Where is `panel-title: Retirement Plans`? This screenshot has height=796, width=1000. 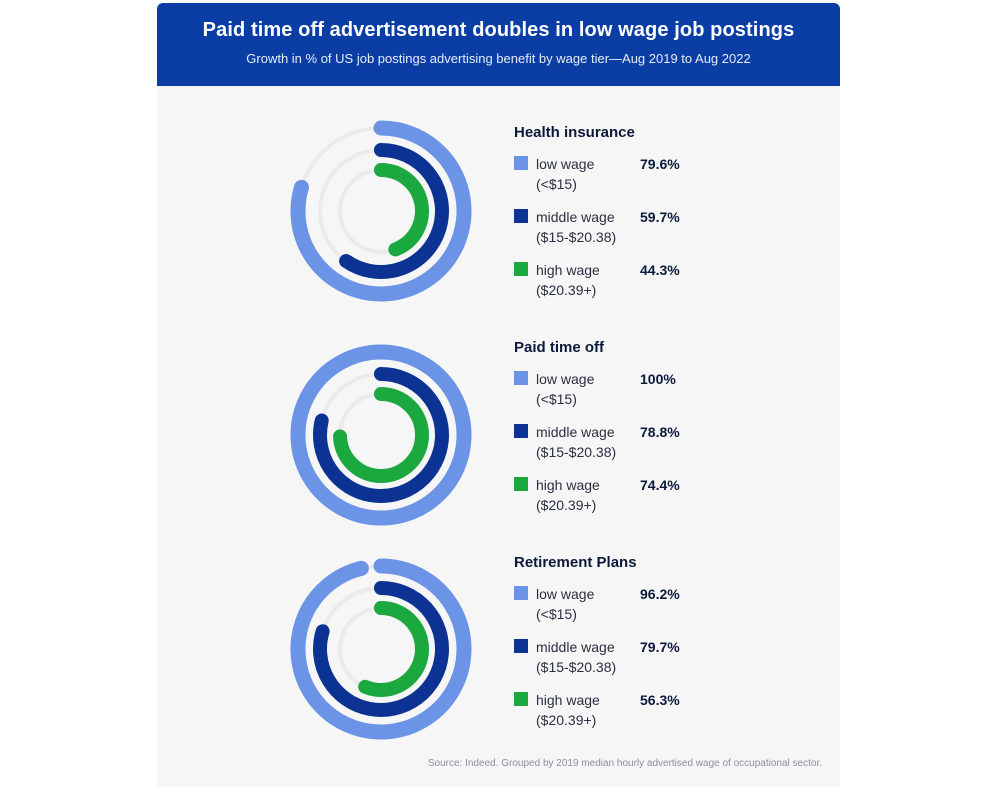 panel-title: Retirement Plans is located at coordinates (575, 562).